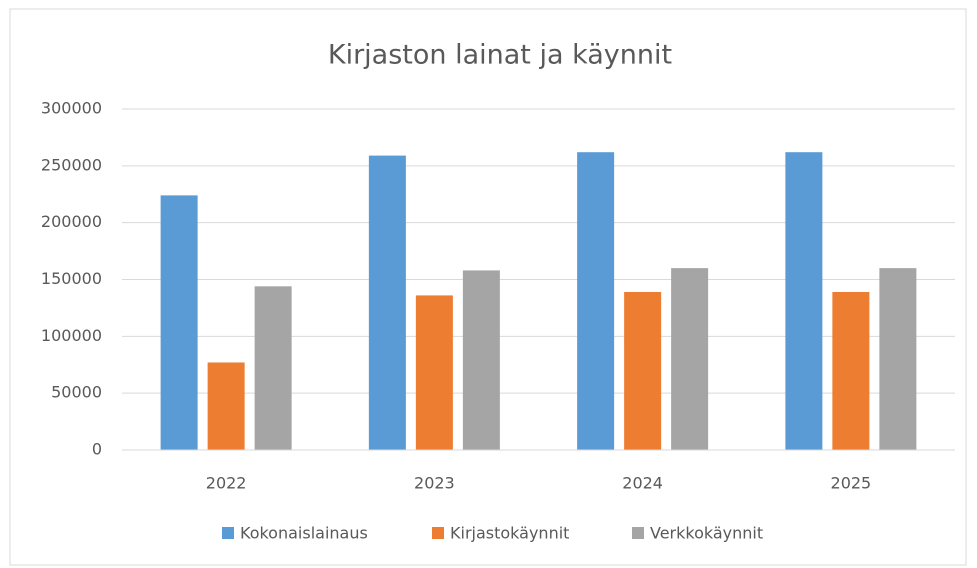 The height and width of the screenshot is (568, 977). What do you see at coordinates (71, 335) in the screenshot?
I see `y-tick-label: 100000` at bounding box center [71, 335].